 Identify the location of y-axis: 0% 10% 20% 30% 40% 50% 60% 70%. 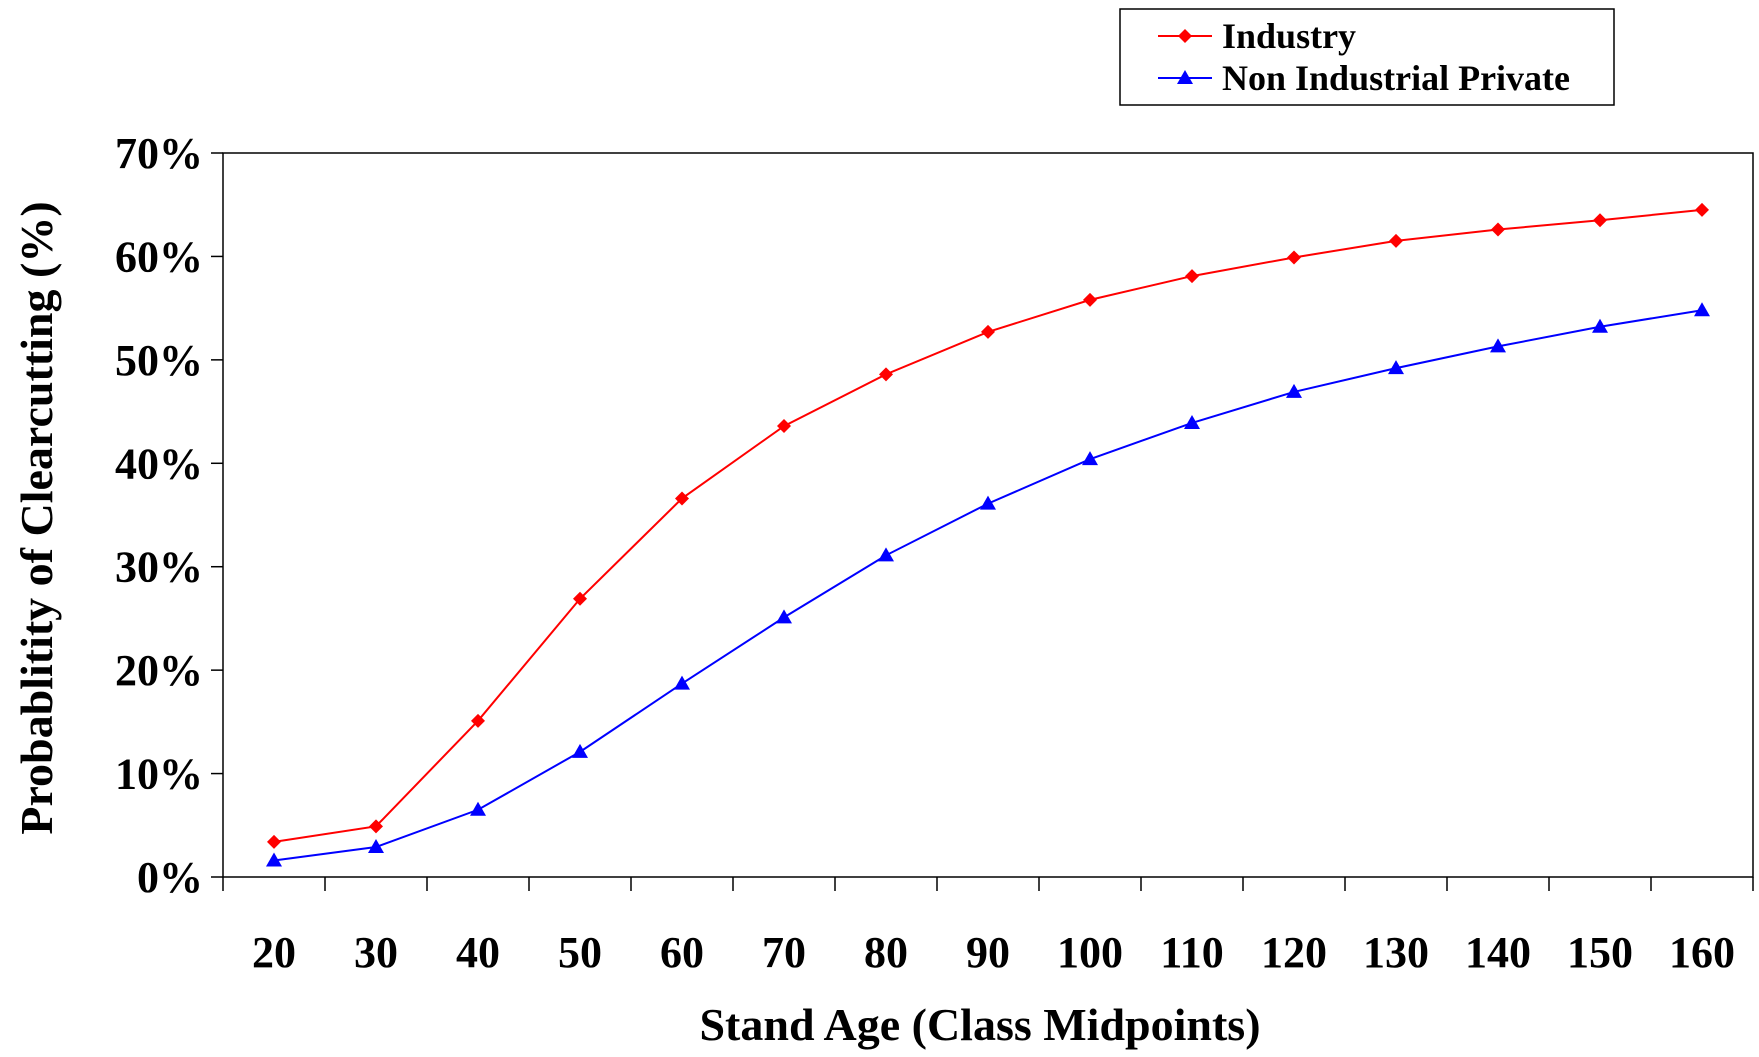
(169, 515).